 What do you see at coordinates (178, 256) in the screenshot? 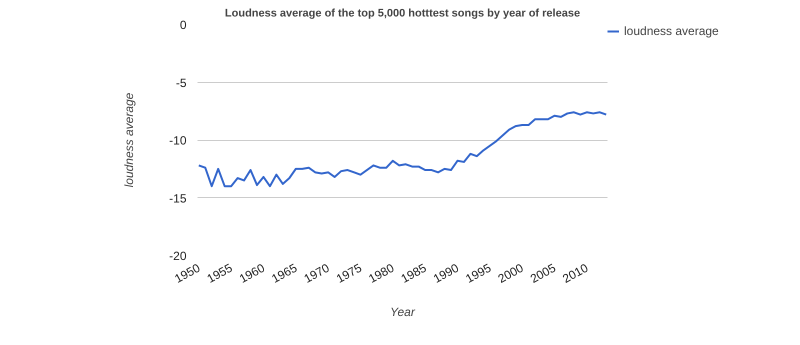
I see `y-tick-label: -20` at bounding box center [178, 256].